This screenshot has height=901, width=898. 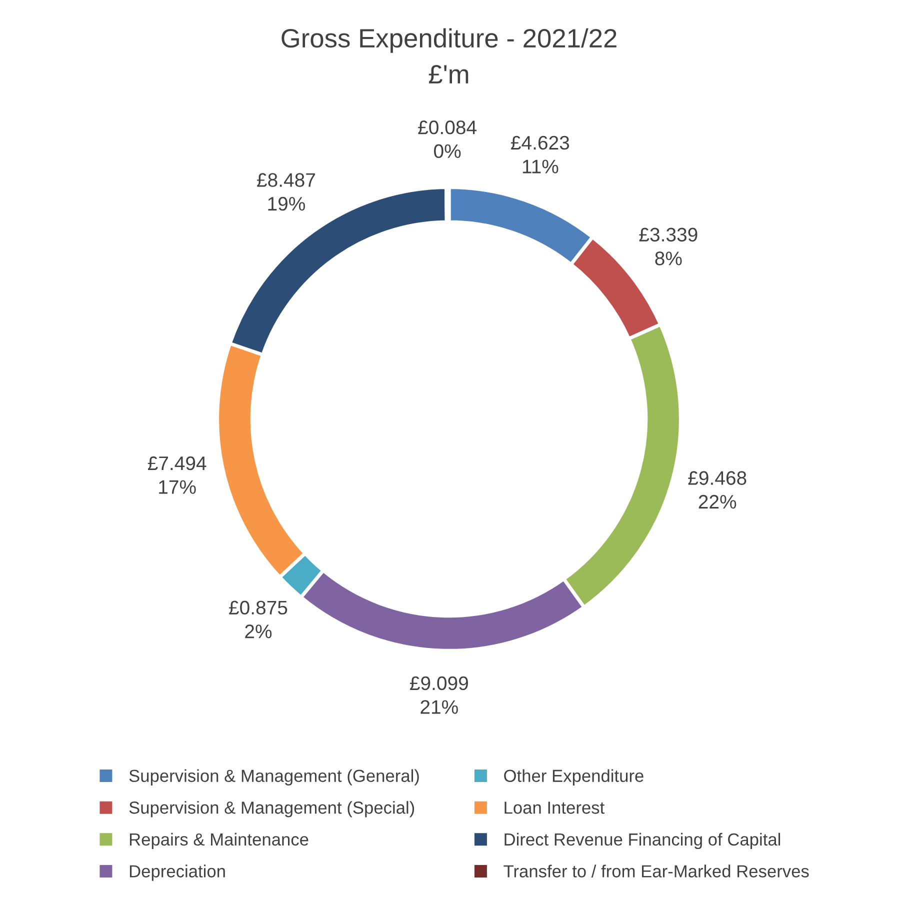 I want to click on data-label: £9.468 22%, so click(x=717, y=490).